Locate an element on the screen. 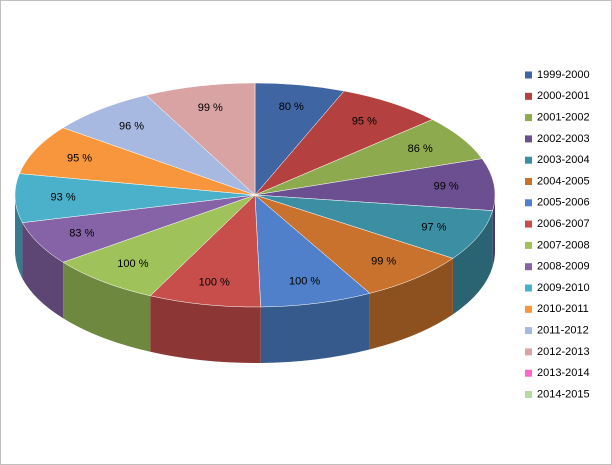 The height and width of the screenshot is (465, 612). legend-label: 2002-2003 is located at coordinates (563, 139).